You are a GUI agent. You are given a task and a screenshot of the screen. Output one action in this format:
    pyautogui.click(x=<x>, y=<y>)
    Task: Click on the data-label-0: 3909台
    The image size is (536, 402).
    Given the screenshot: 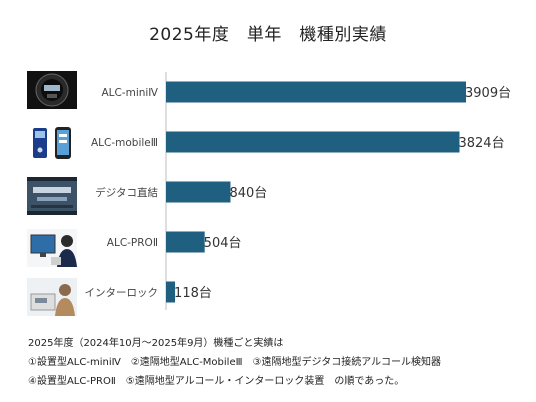 What is the action you would take?
    pyautogui.click(x=488, y=93)
    